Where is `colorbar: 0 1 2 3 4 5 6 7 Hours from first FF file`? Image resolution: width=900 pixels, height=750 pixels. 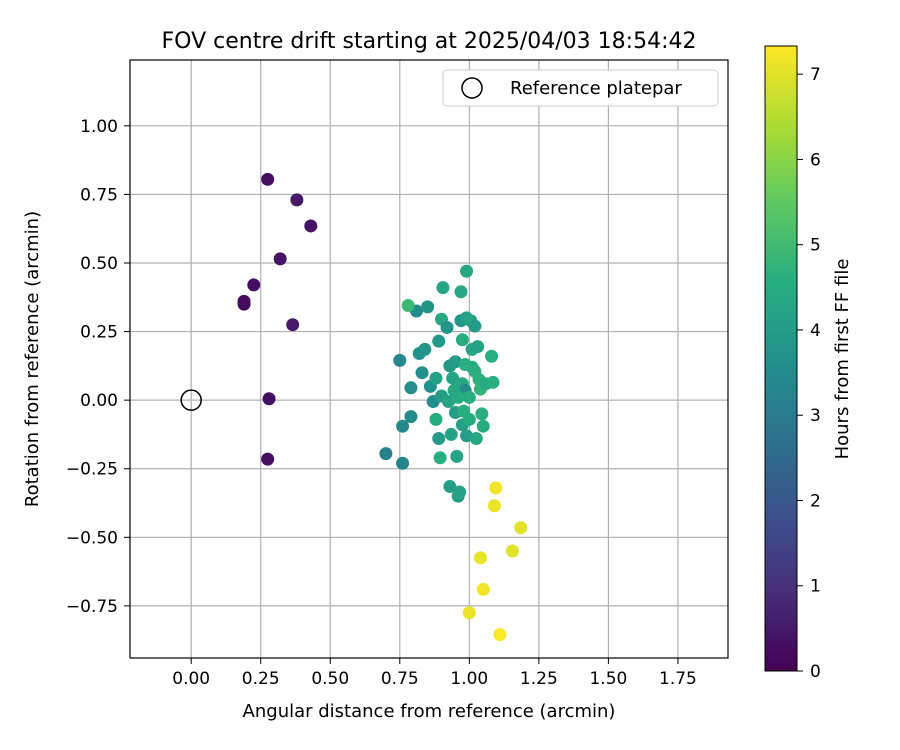 colorbar: 0 1 2 3 4 5 6 7 Hours from first FF file is located at coordinates (808, 363).